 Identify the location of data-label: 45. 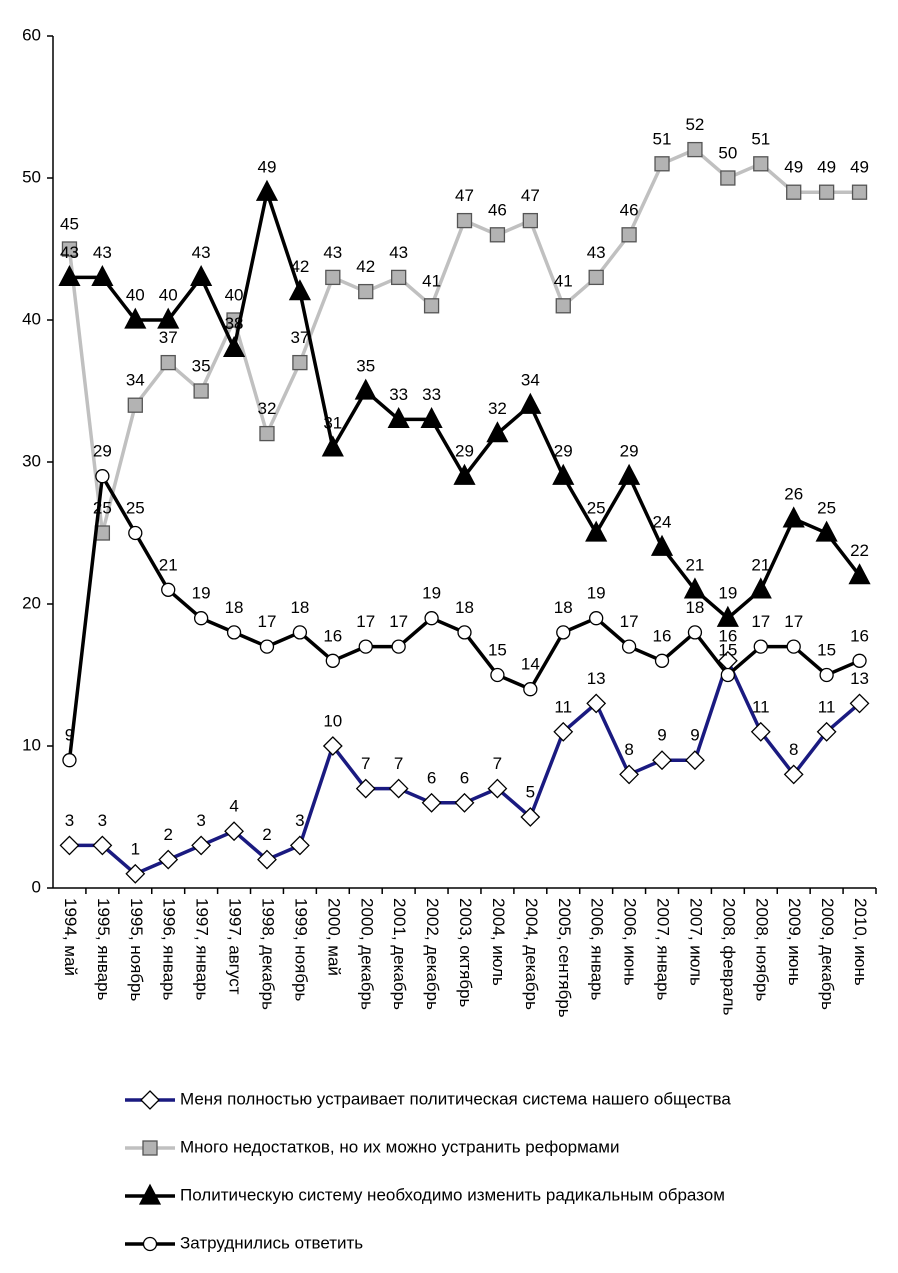
(69, 223).